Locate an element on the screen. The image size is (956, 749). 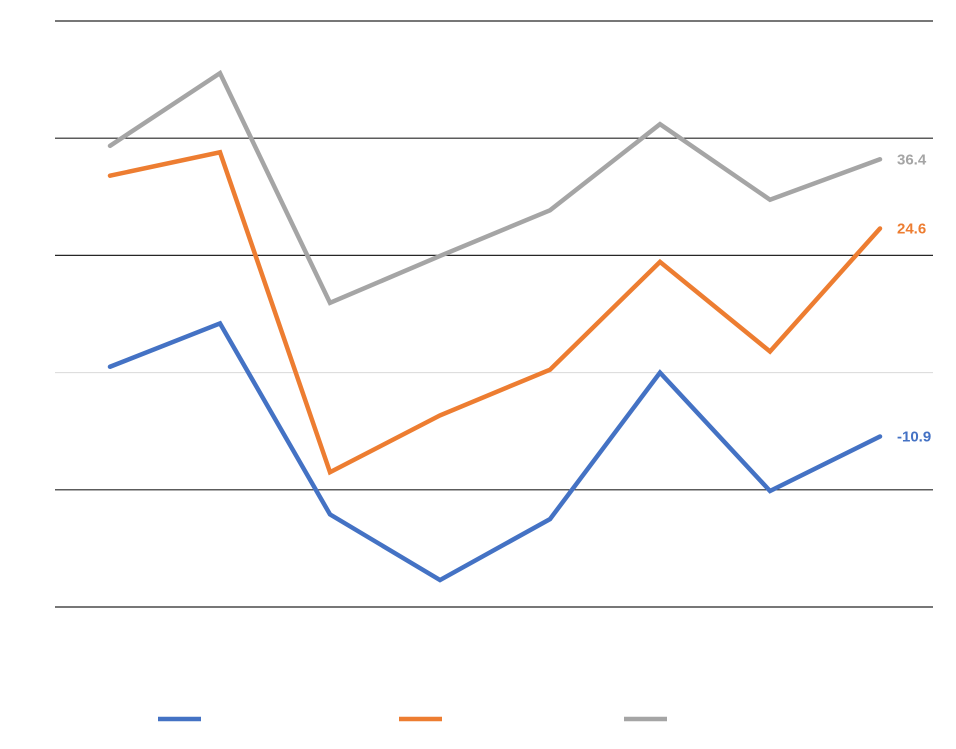
data-labels: -10.9 24.6 36.4 is located at coordinates (914, 298).